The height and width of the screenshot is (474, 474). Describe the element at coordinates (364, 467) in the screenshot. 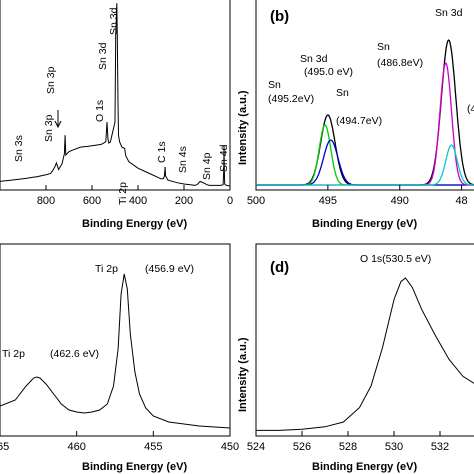

I see `x-axis-label-d: Binding Energy (eV)` at that location.